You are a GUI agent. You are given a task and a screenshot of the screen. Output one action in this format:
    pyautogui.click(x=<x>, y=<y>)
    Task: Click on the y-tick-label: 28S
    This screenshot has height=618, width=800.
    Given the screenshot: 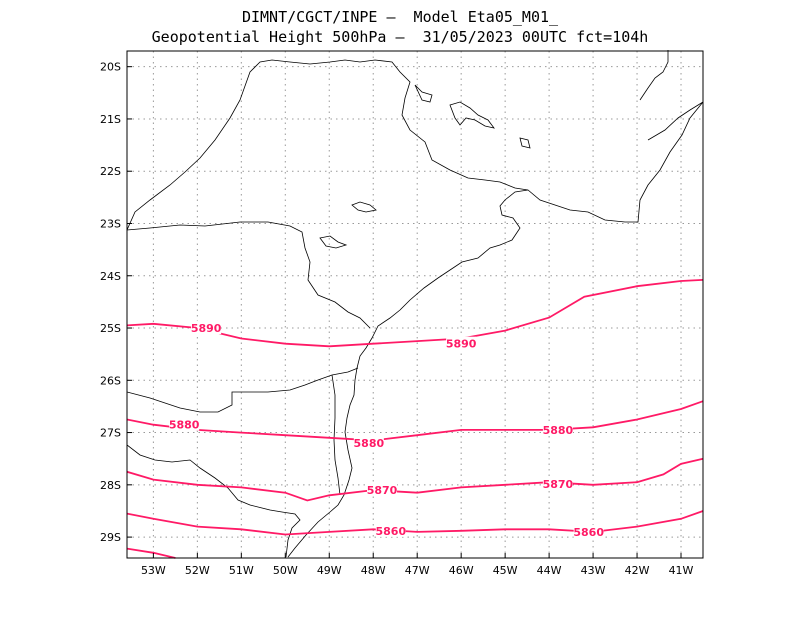 What is the action you would take?
    pyautogui.click(x=110, y=485)
    